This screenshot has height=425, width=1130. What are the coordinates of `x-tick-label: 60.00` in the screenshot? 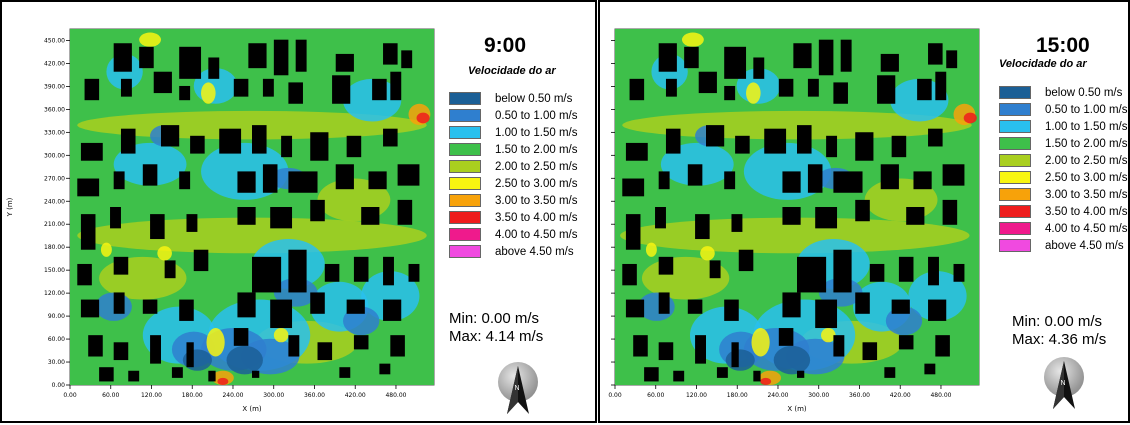 It's located at (655, 395).